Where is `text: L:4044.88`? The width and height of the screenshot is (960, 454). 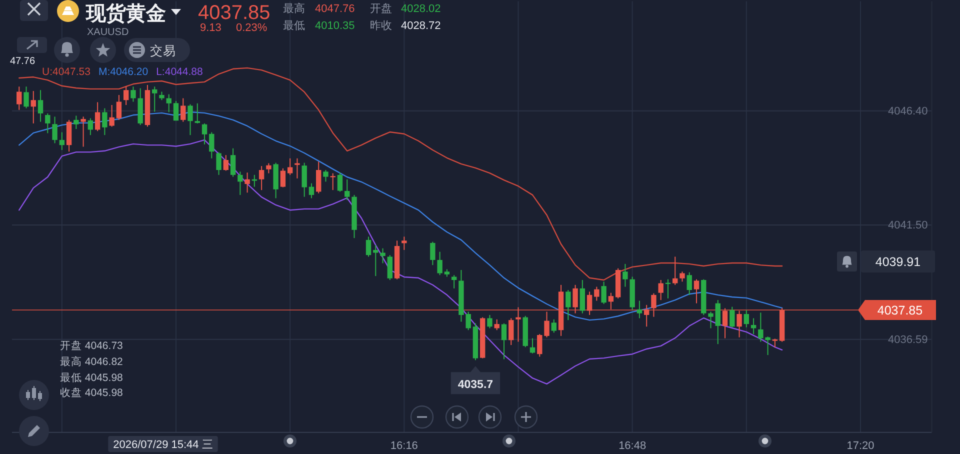 text: L:4044.88 is located at coordinates (179, 72).